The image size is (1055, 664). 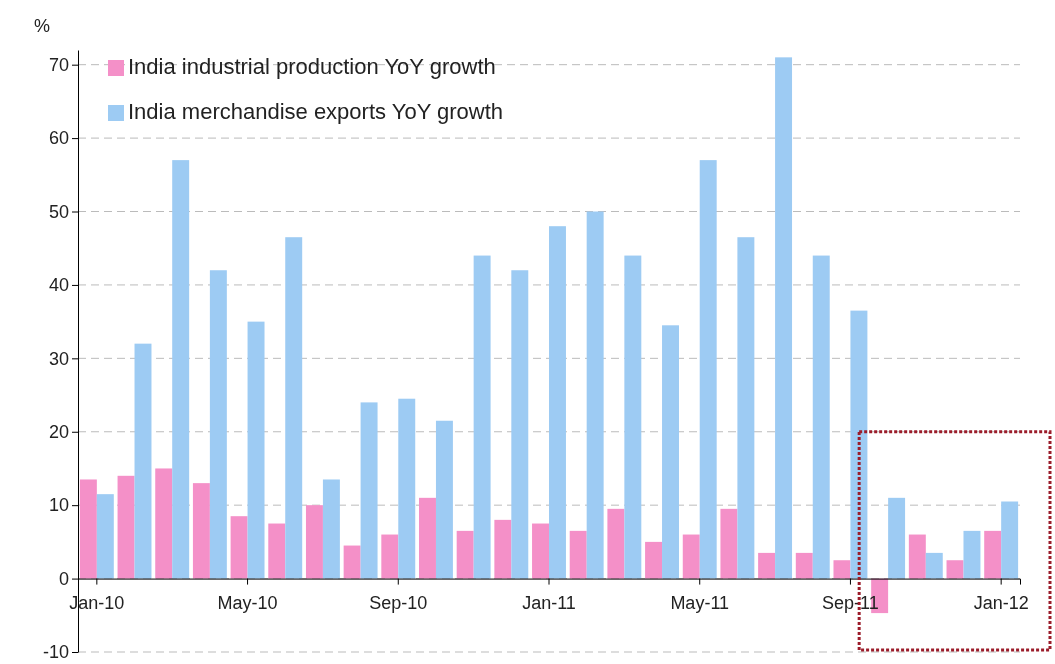 I want to click on y-tick-label: 10, so click(x=58, y=505).